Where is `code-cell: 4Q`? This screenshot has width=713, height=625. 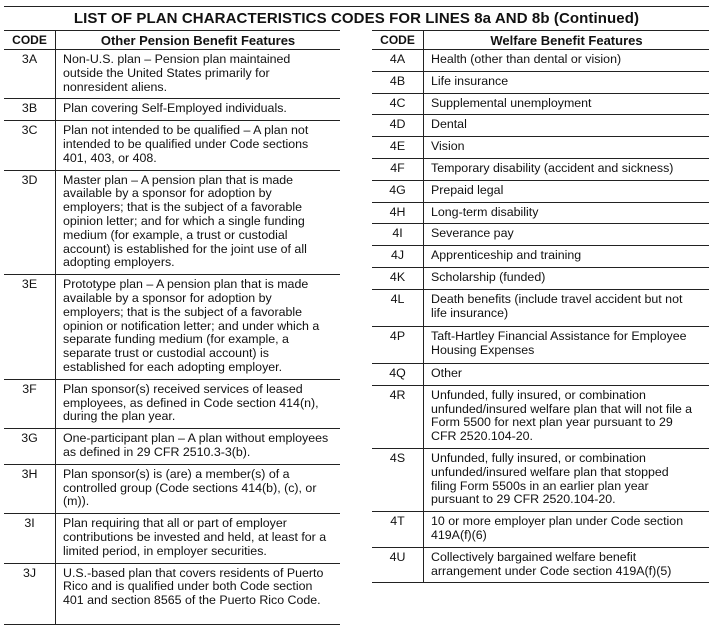 code-cell: 4Q is located at coordinates (398, 374).